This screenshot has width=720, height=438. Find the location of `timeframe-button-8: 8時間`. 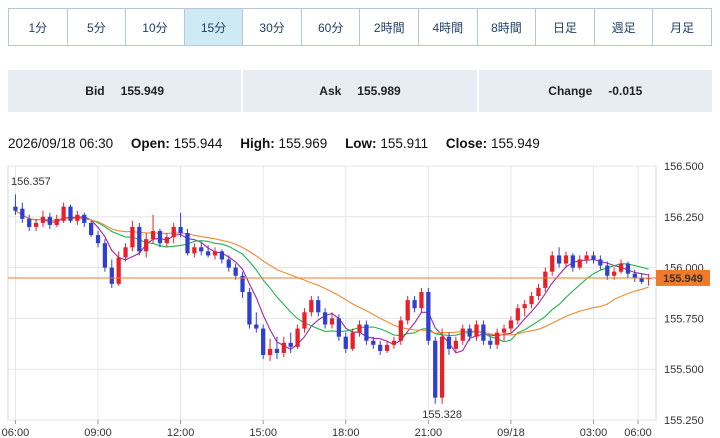

timeframe-button-8: 8時間 is located at coordinates (507, 27).